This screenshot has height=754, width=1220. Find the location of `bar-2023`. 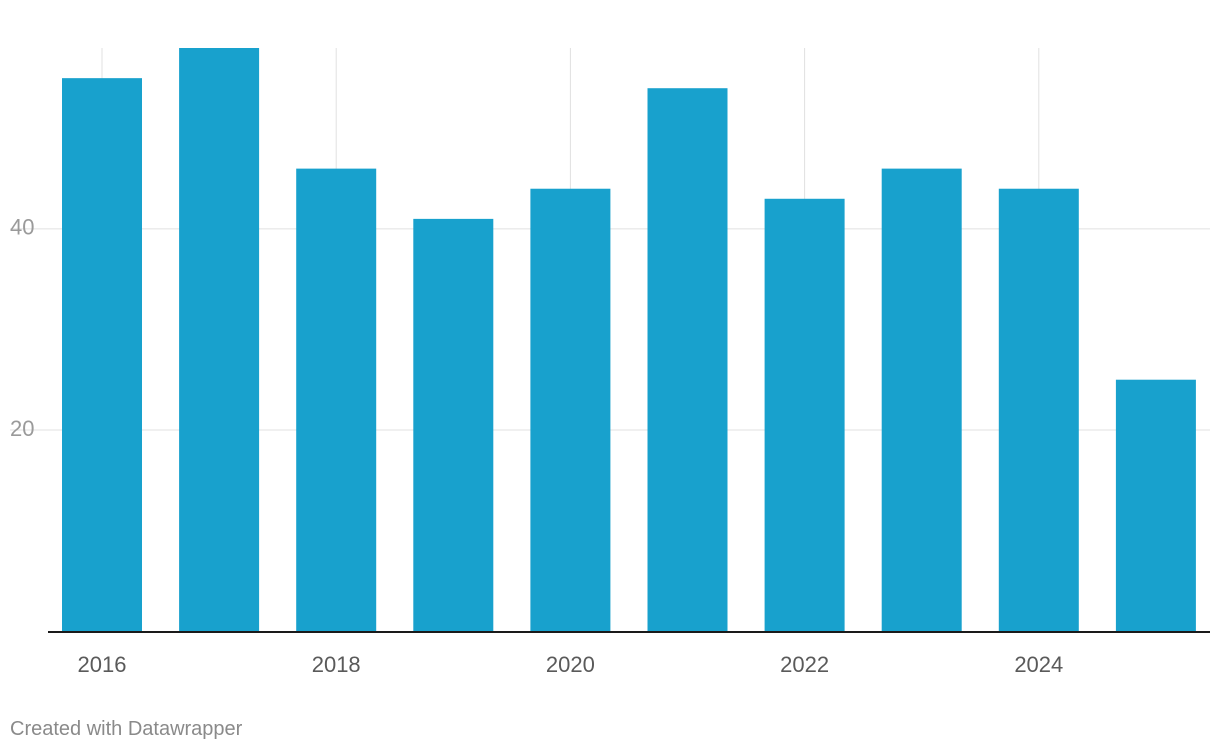

bar-2023 is located at coordinates (921, 399).